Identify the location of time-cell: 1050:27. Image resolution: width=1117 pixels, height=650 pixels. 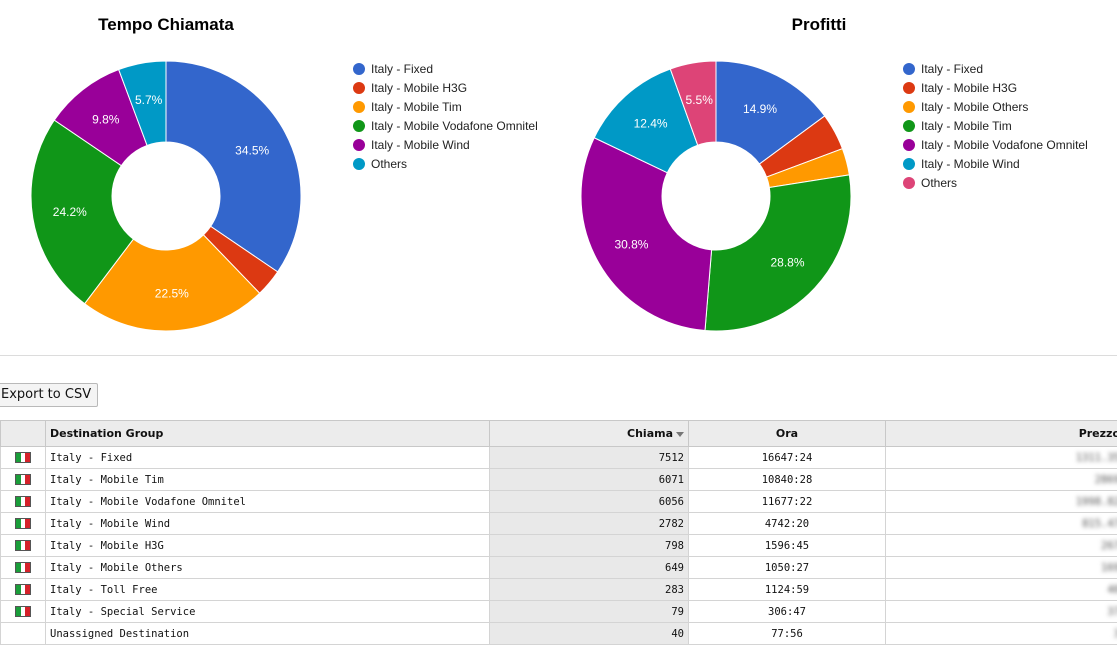
(787, 567).